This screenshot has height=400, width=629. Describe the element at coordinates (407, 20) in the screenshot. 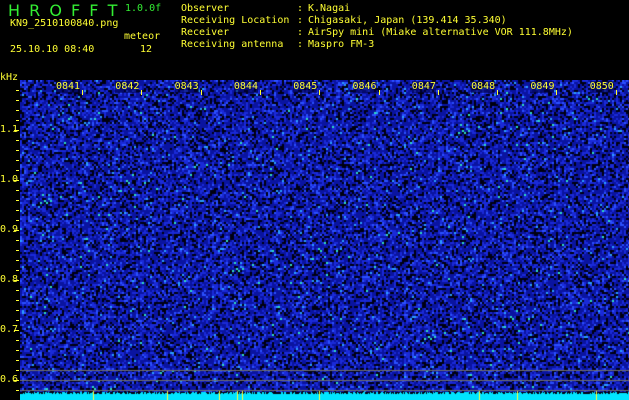

I see `info-value: Chigasaki, Japan (139.414 35.340)` at that location.